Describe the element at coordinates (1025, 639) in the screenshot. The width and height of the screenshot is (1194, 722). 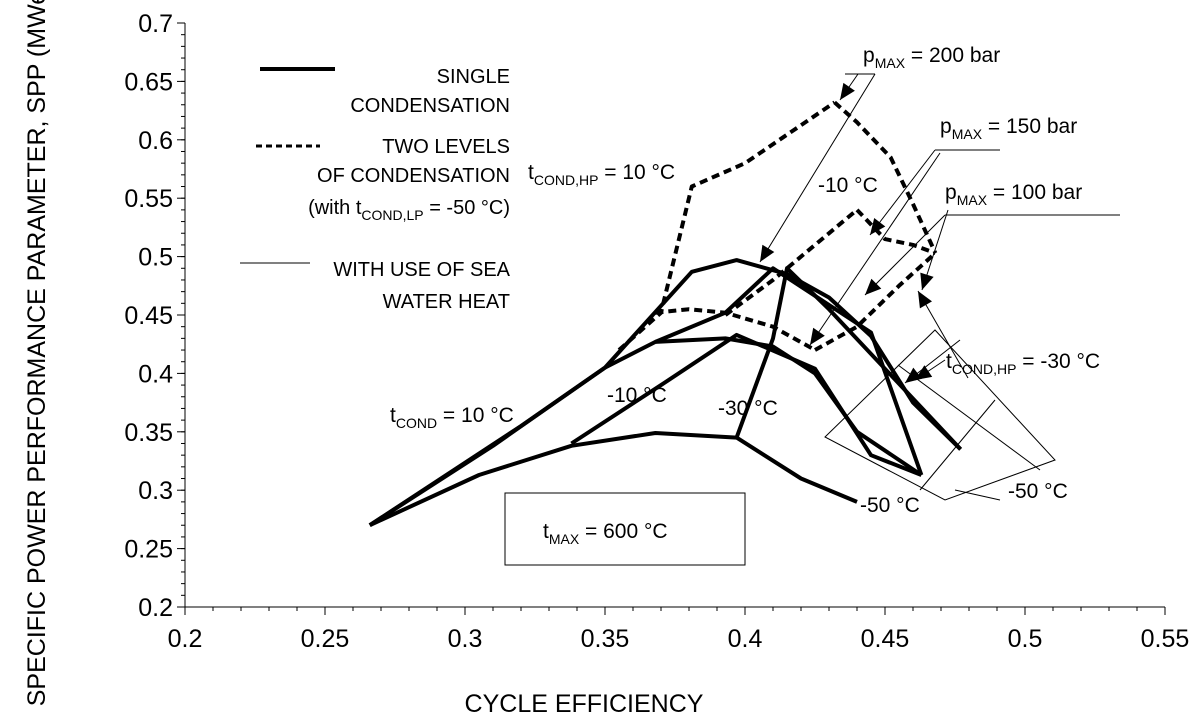
I see `x-tick-label: 0.5` at that location.